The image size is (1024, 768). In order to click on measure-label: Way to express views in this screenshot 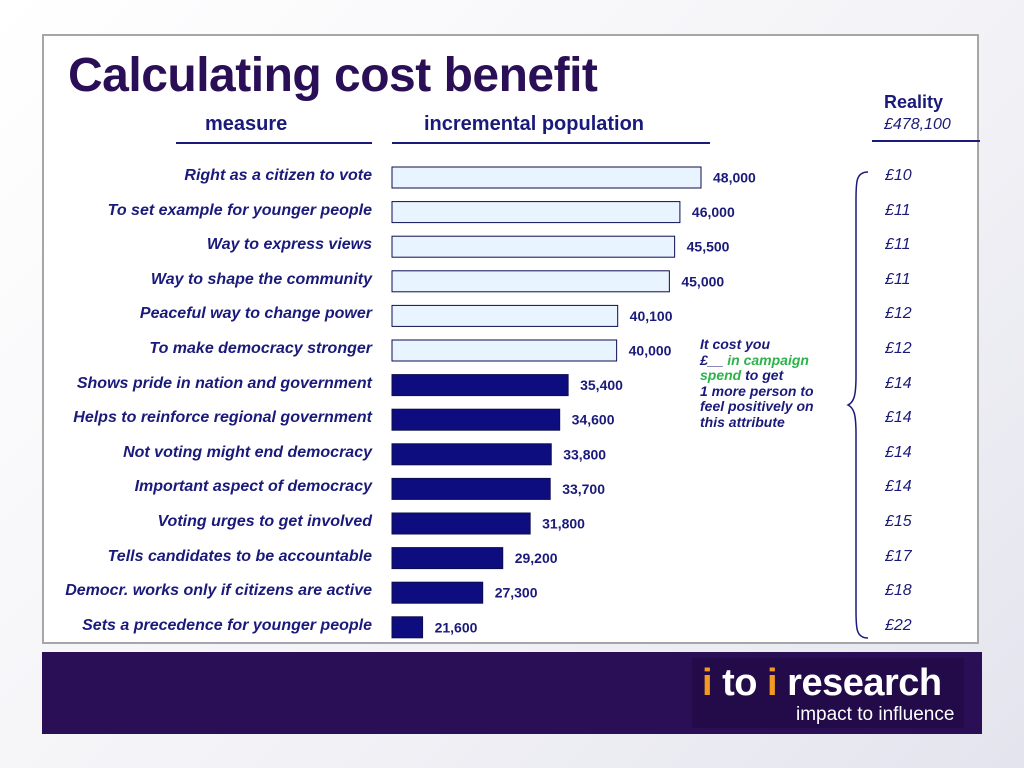, I will do `click(289, 245)`.